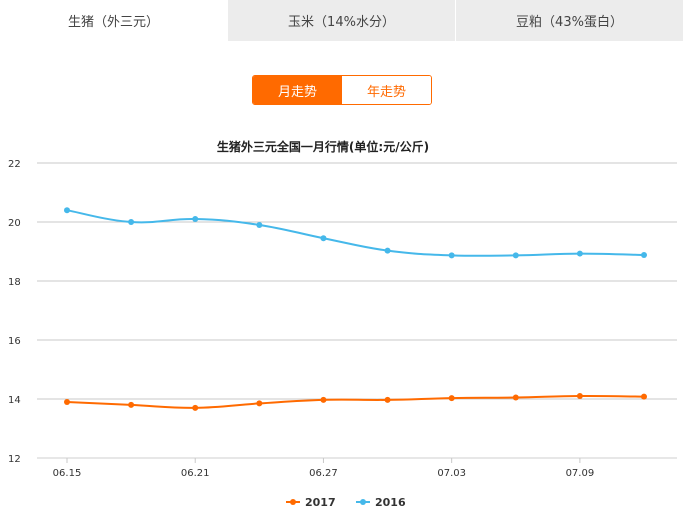  Describe the element at coordinates (355, 233) in the screenshot. I see `series-line-2016` at that location.